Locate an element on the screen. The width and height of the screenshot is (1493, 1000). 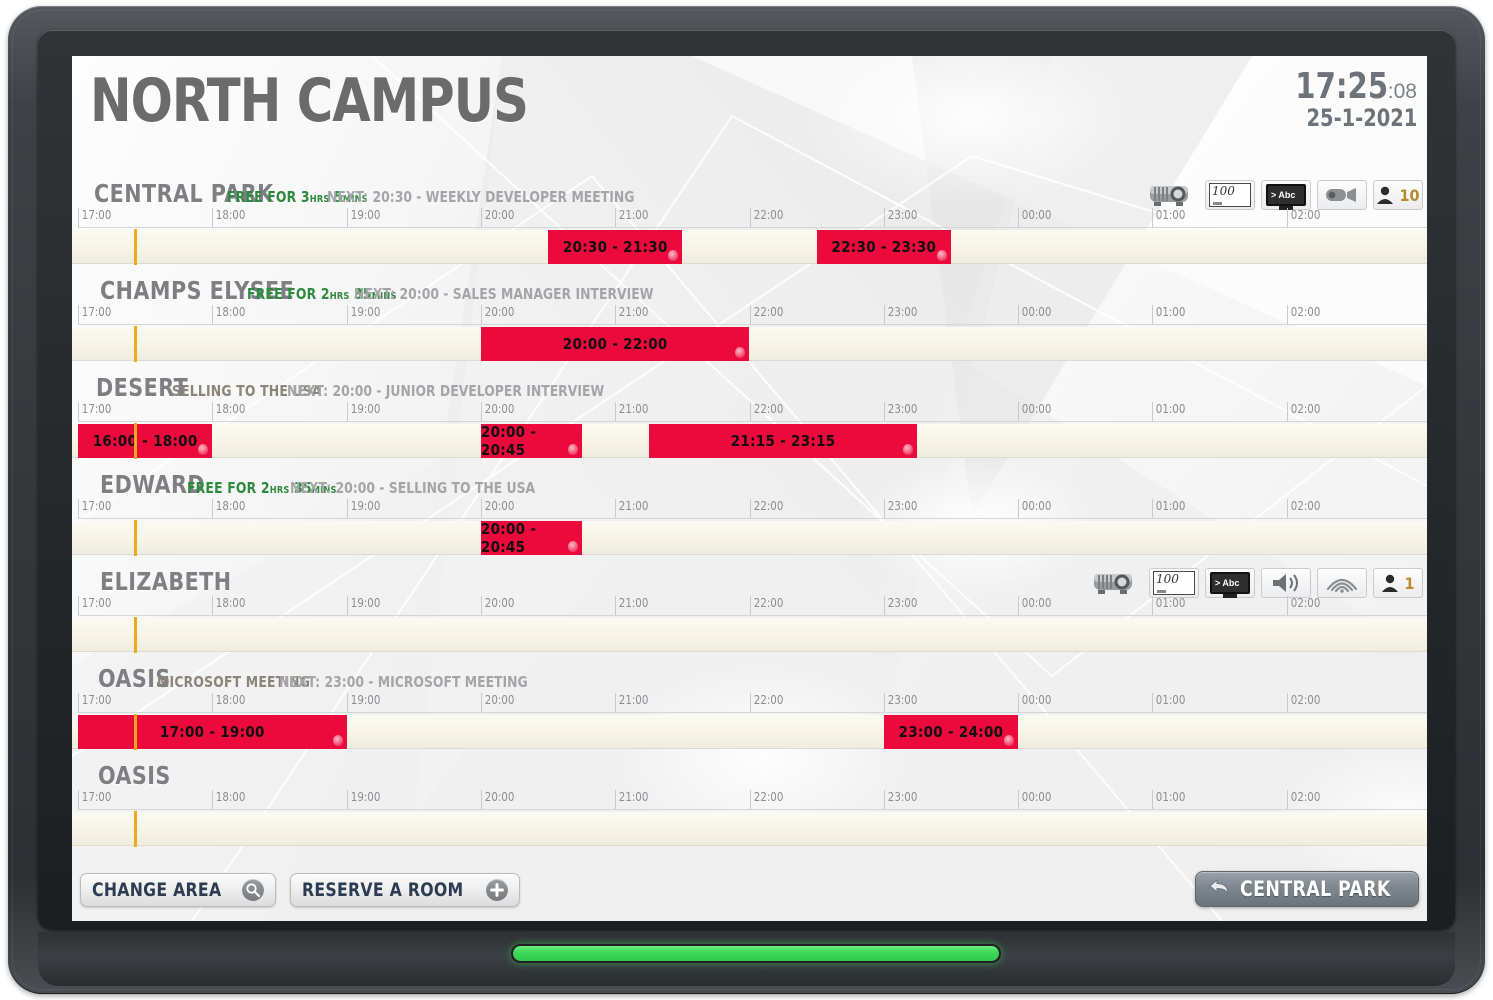
capacity-icon: 10 is located at coordinates (1398, 195).